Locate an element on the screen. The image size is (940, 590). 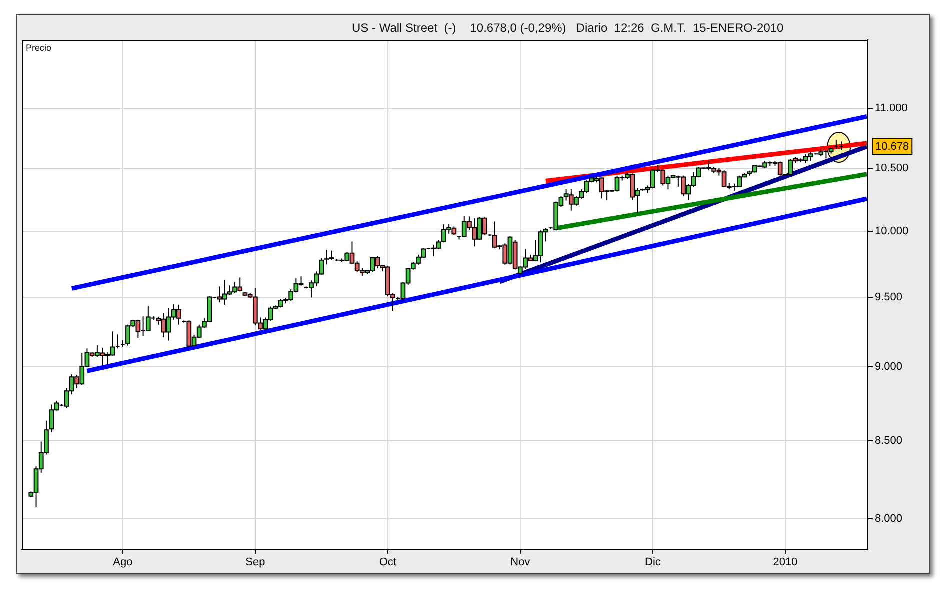
y-axis-title: Precio is located at coordinates (39, 48).